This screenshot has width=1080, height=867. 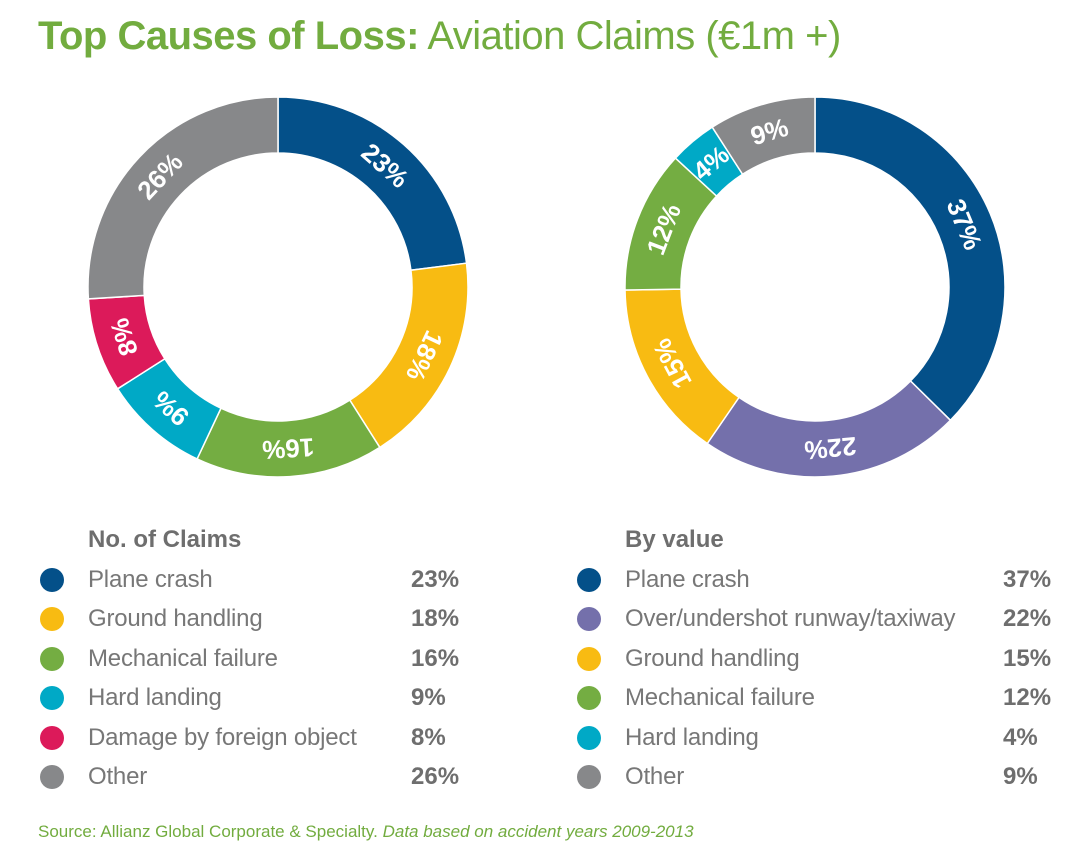 I want to click on legend-item: Other 9%, so click(x=817, y=776).